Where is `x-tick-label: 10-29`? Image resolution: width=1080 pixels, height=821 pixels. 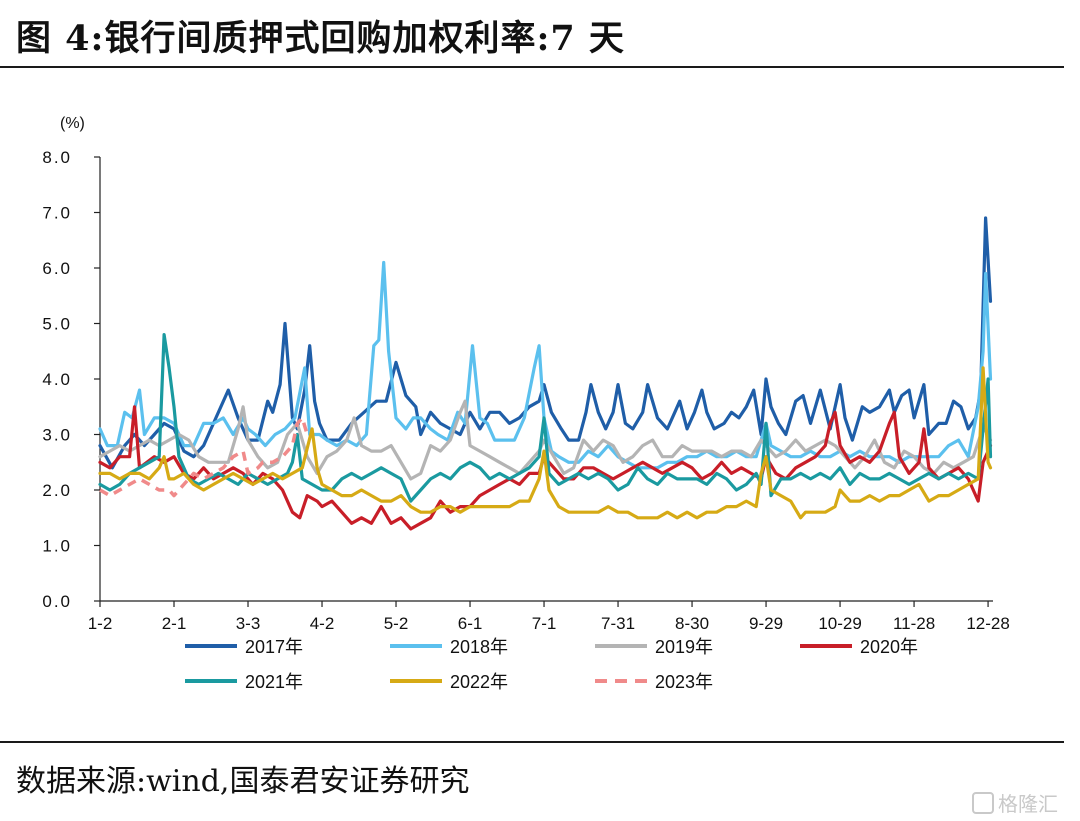 x-tick-label: 10-29 is located at coordinates (839, 623).